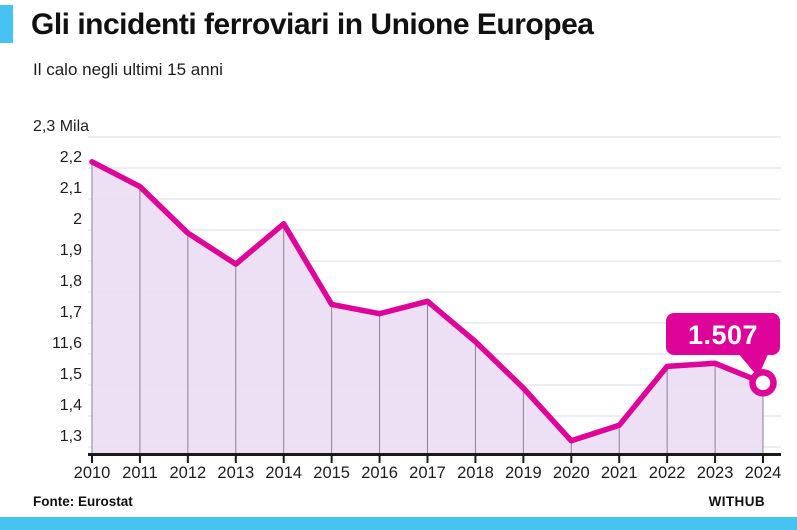 This screenshot has height=530, width=797. Describe the element at coordinates (398, 523) in the screenshot. I see `bottom-accent-bar` at that location.